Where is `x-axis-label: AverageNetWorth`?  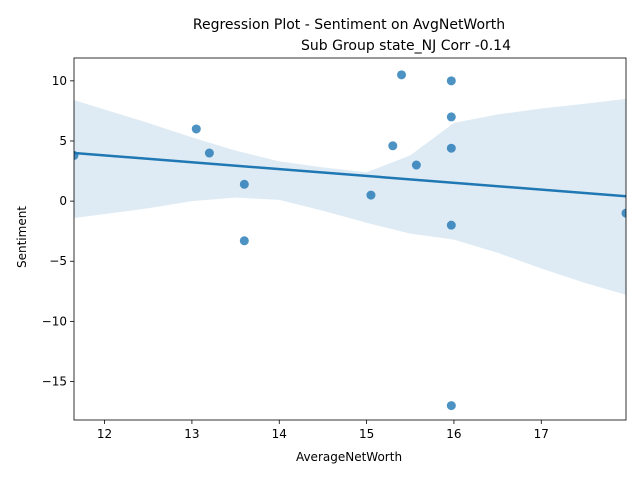 x-axis-label: AverageNetWorth is located at coordinates (349, 457).